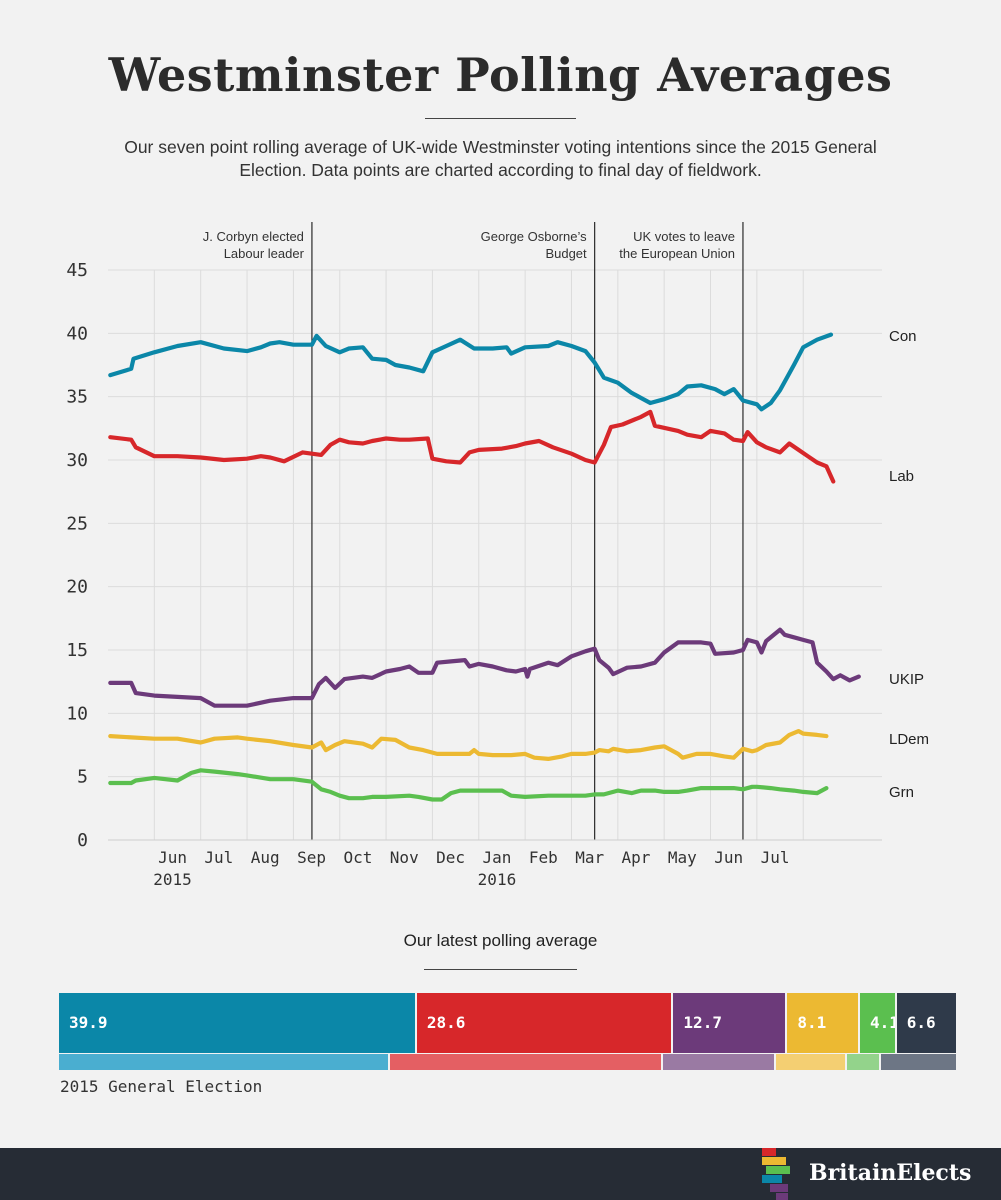 The image size is (1001, 1200). What do you see at coordinates (224, 1062) in the screenshot?
I see `ge-segment-con` at bounding box center [224, 1062].